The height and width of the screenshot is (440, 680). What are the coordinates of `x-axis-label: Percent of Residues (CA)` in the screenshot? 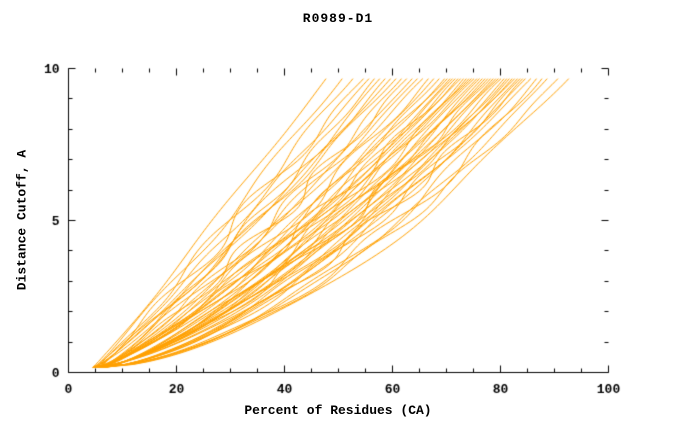 It's located at (338, 410).